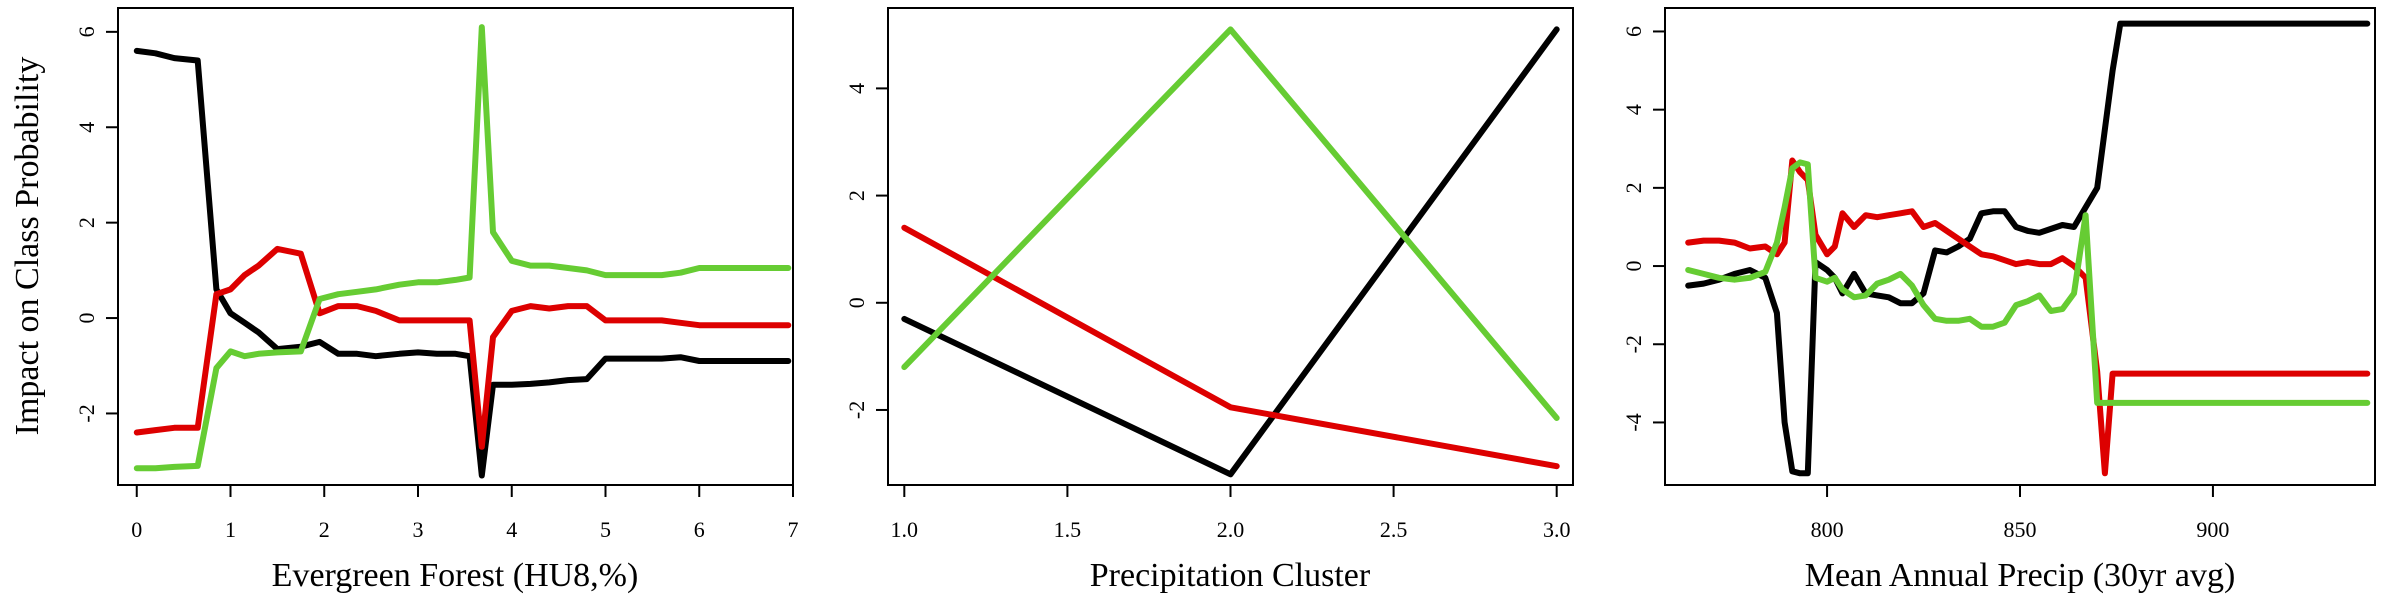  I want to click on x-tick-label: 900, so click(2212, 529).